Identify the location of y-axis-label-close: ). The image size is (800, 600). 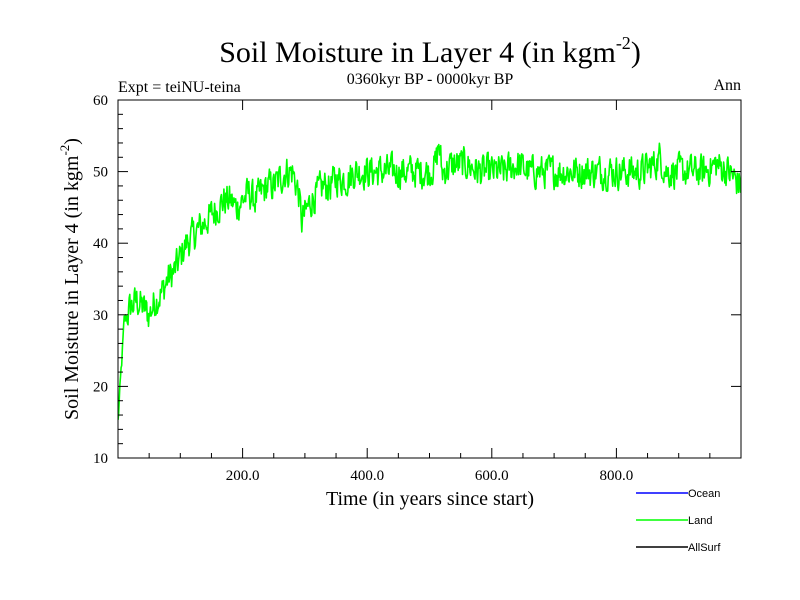
(72, 141).